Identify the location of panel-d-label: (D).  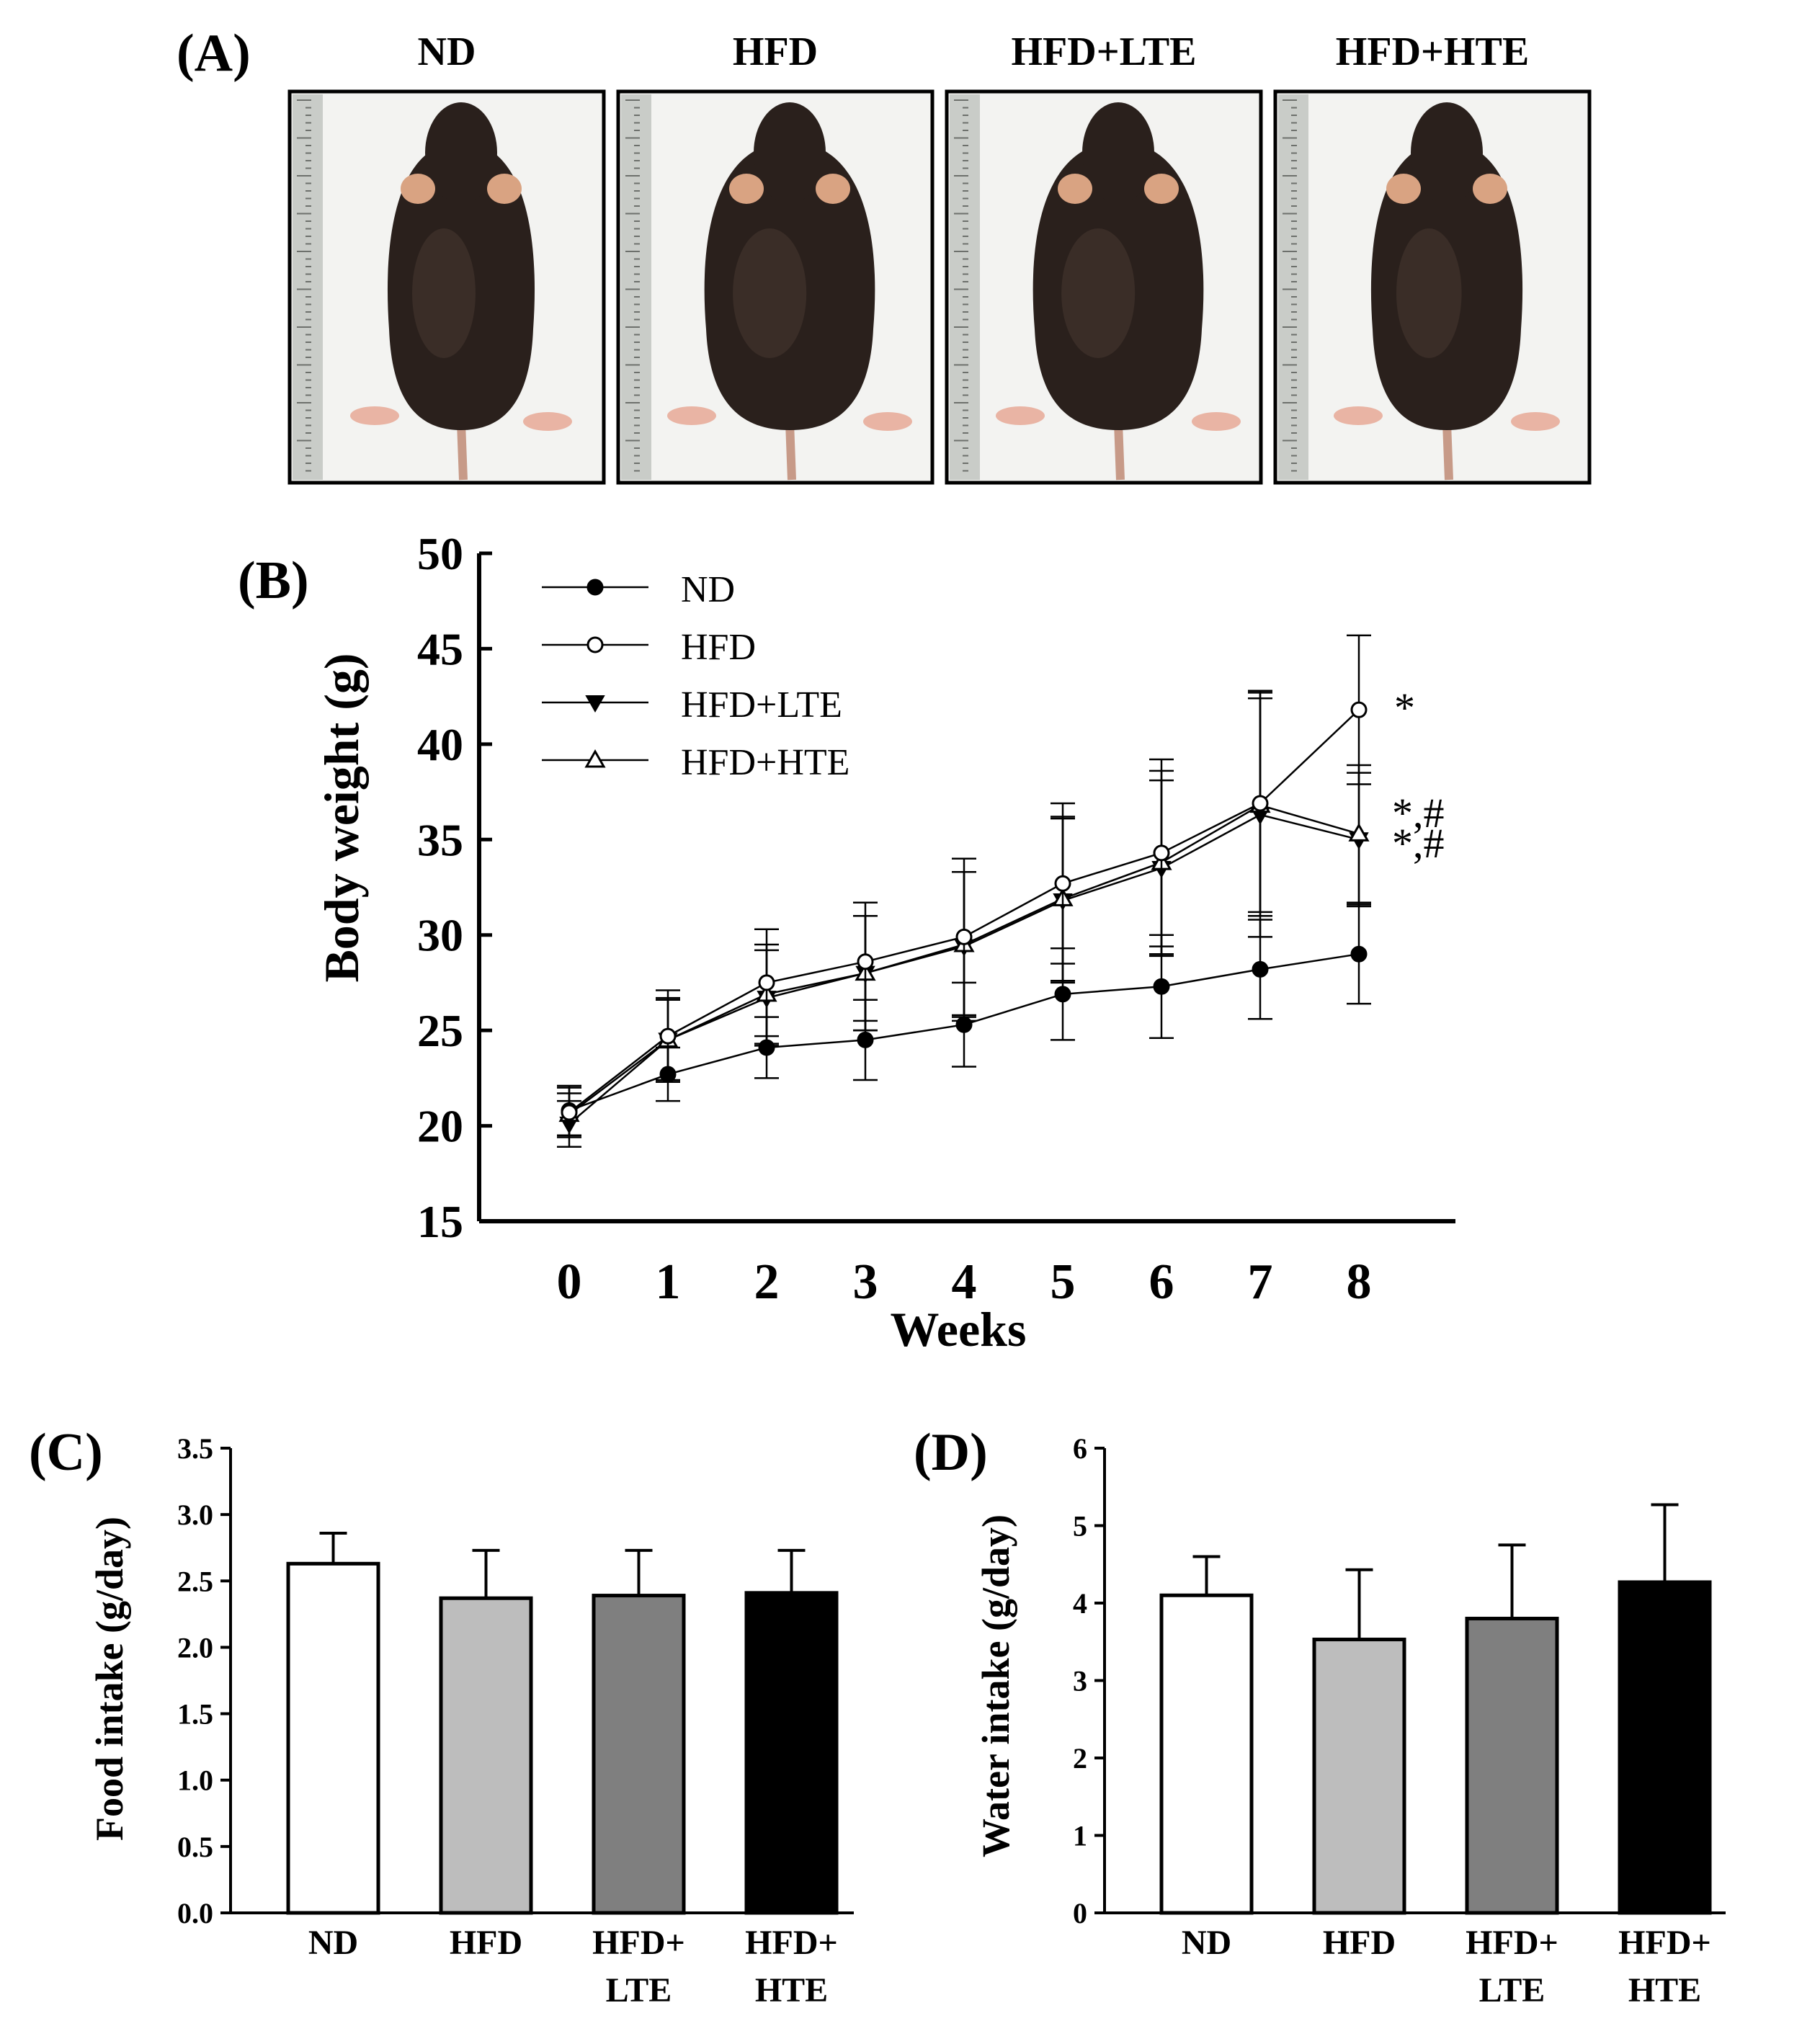
(951, 1453).